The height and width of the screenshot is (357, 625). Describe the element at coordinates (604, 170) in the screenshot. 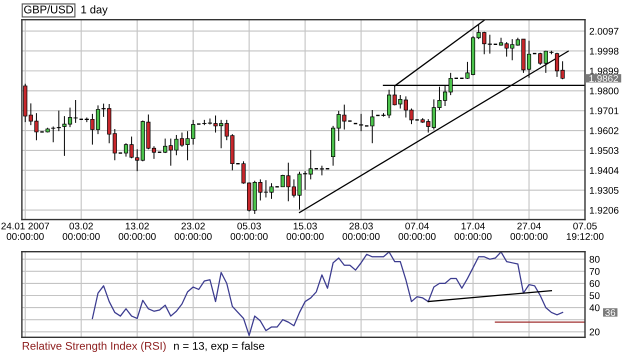

I see `y-tick-label: 1.9404` at that location.